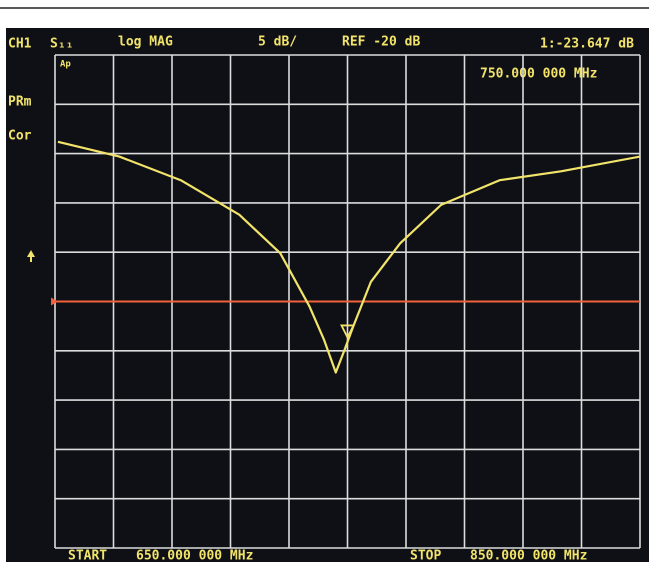 This screenshot has width=649, height=562. Describe the element at coordinates (65, 65) in the screenshot. I see `corner-label: Ap` at that location.